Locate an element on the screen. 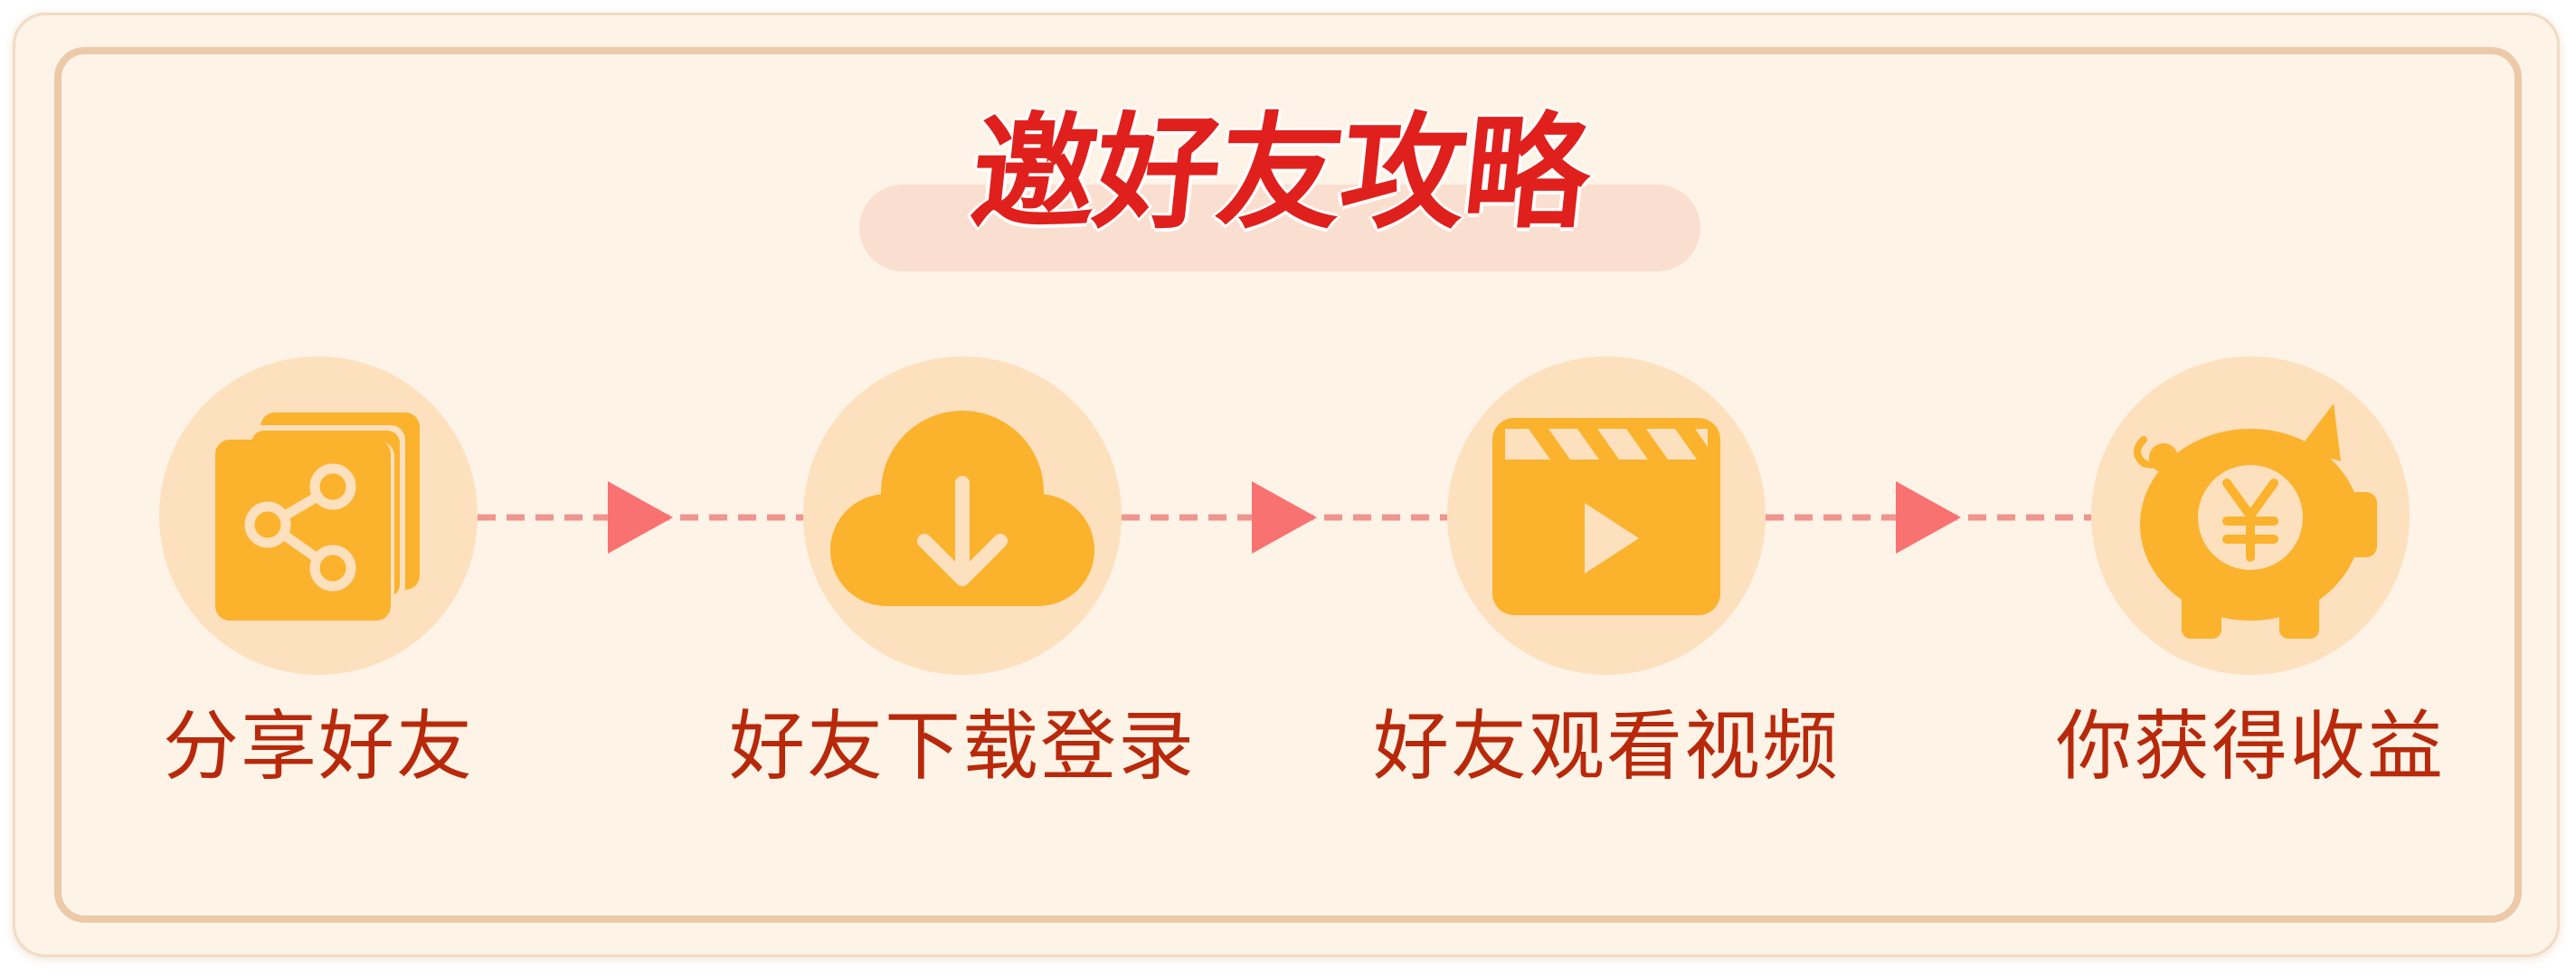 Image resolution: width=2576 pixels, height=977 pixels. share-icon is located at coordinates (317, 517).